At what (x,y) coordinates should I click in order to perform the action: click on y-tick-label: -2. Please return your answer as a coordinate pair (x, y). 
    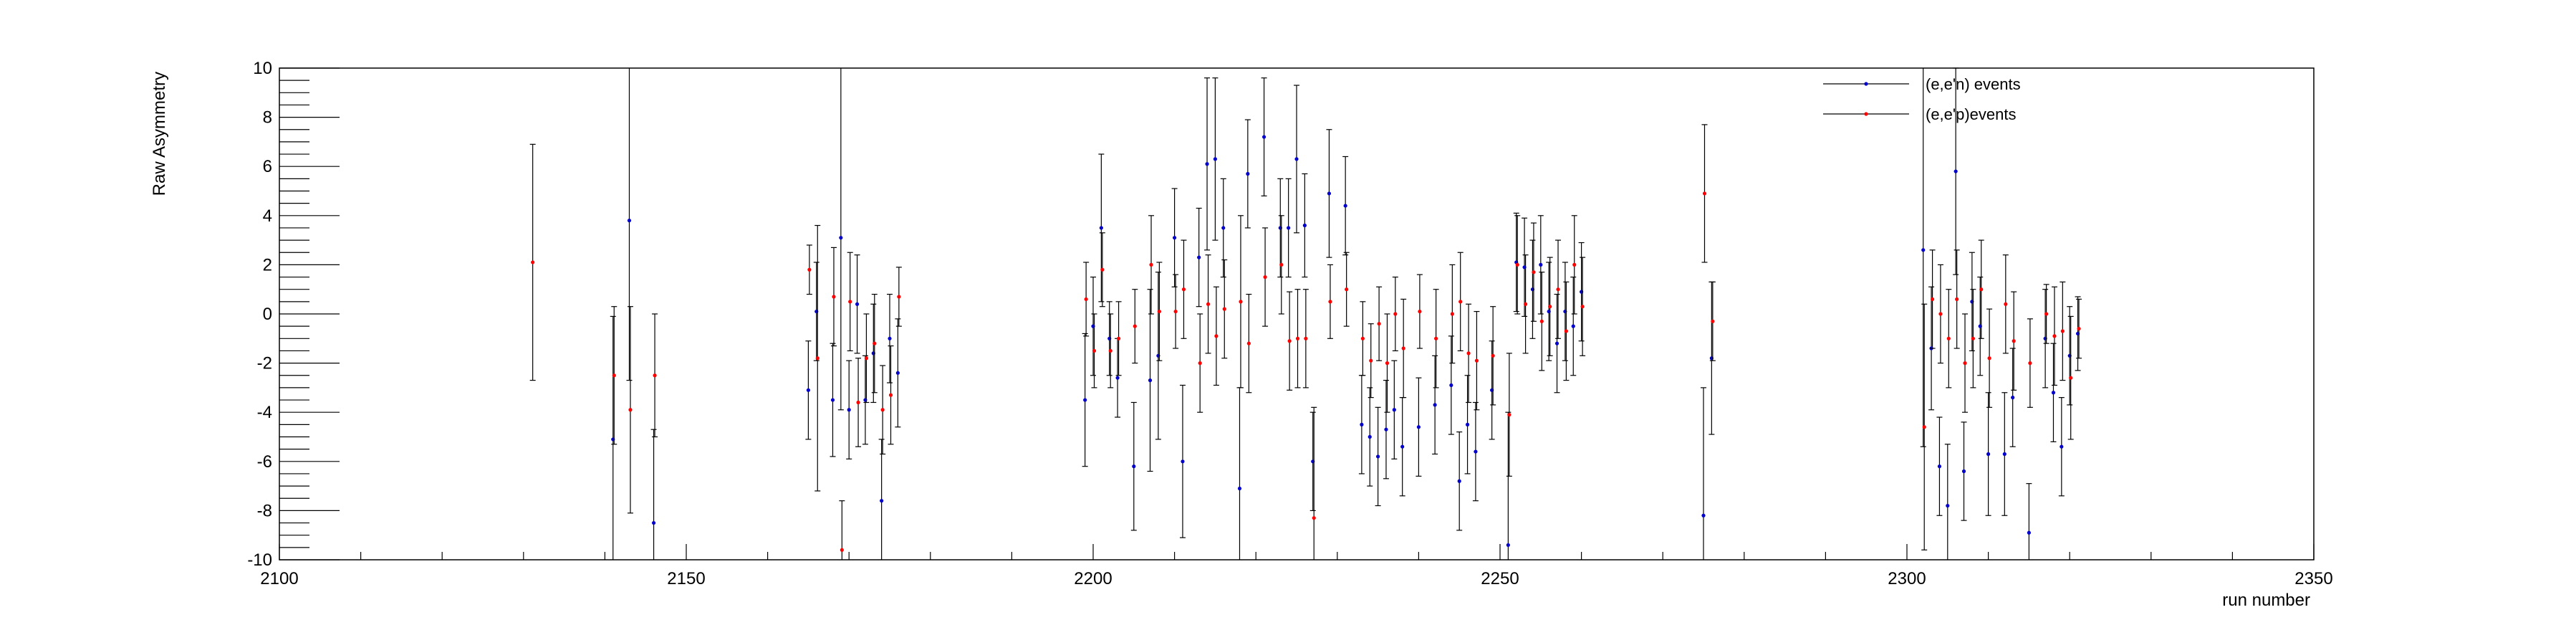
    Looking at the image, I should click on (264, 363).